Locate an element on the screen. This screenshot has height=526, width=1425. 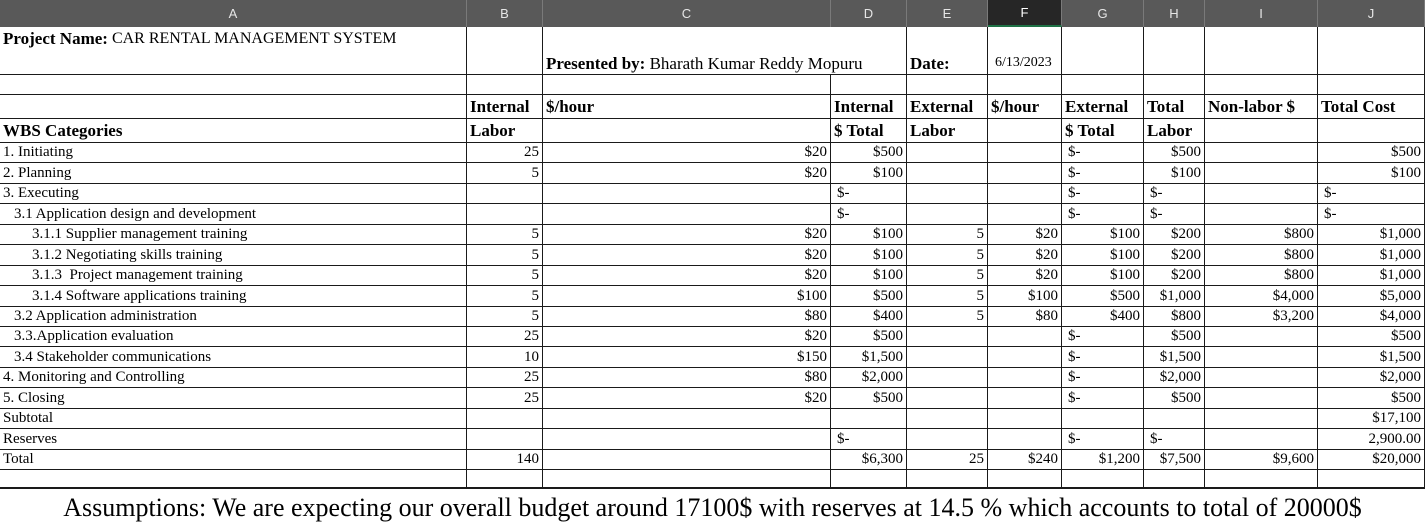
cell-value: 3.1.1 Supplier management training is located at coordinates (140, 234).